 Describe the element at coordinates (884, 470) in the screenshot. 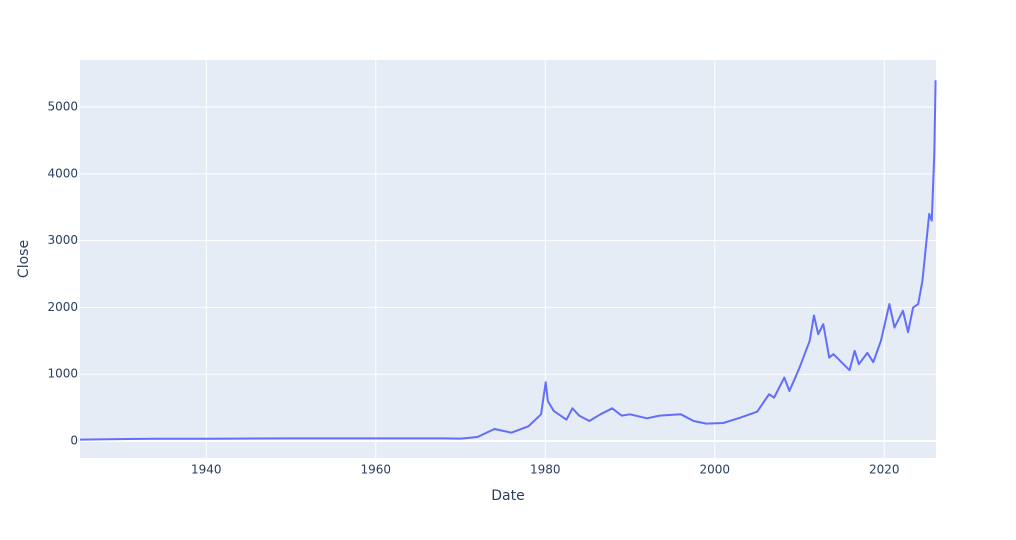

I see `x-tick-label: 2020` at that location.